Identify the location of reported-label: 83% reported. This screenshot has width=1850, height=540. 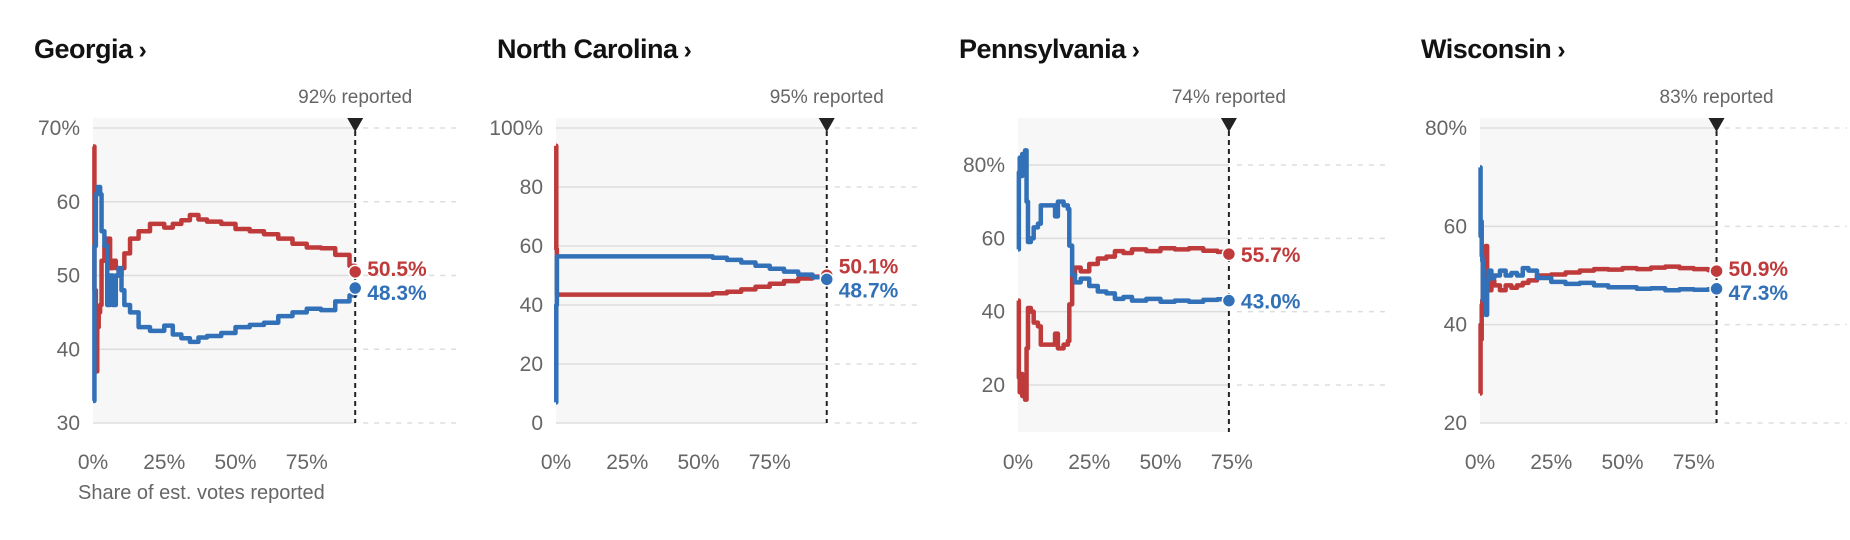
(1717, 97).